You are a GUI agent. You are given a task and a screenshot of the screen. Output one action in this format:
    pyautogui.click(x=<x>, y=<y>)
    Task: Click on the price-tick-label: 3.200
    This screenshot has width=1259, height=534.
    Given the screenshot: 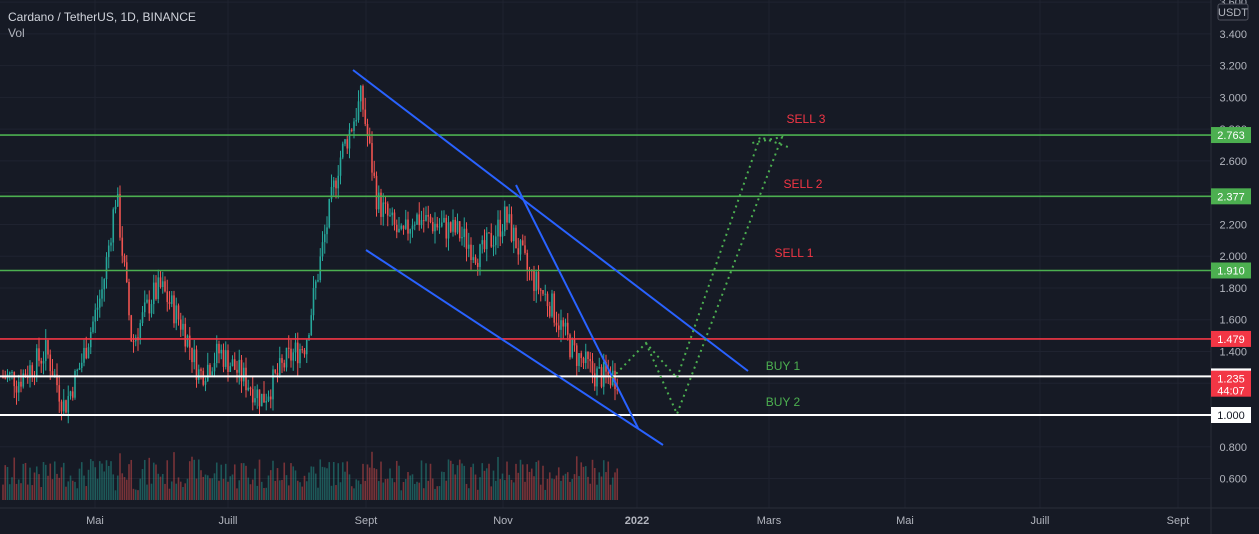 What is the action you would take?
    pyautogui.click(x=1233, y=67)
    